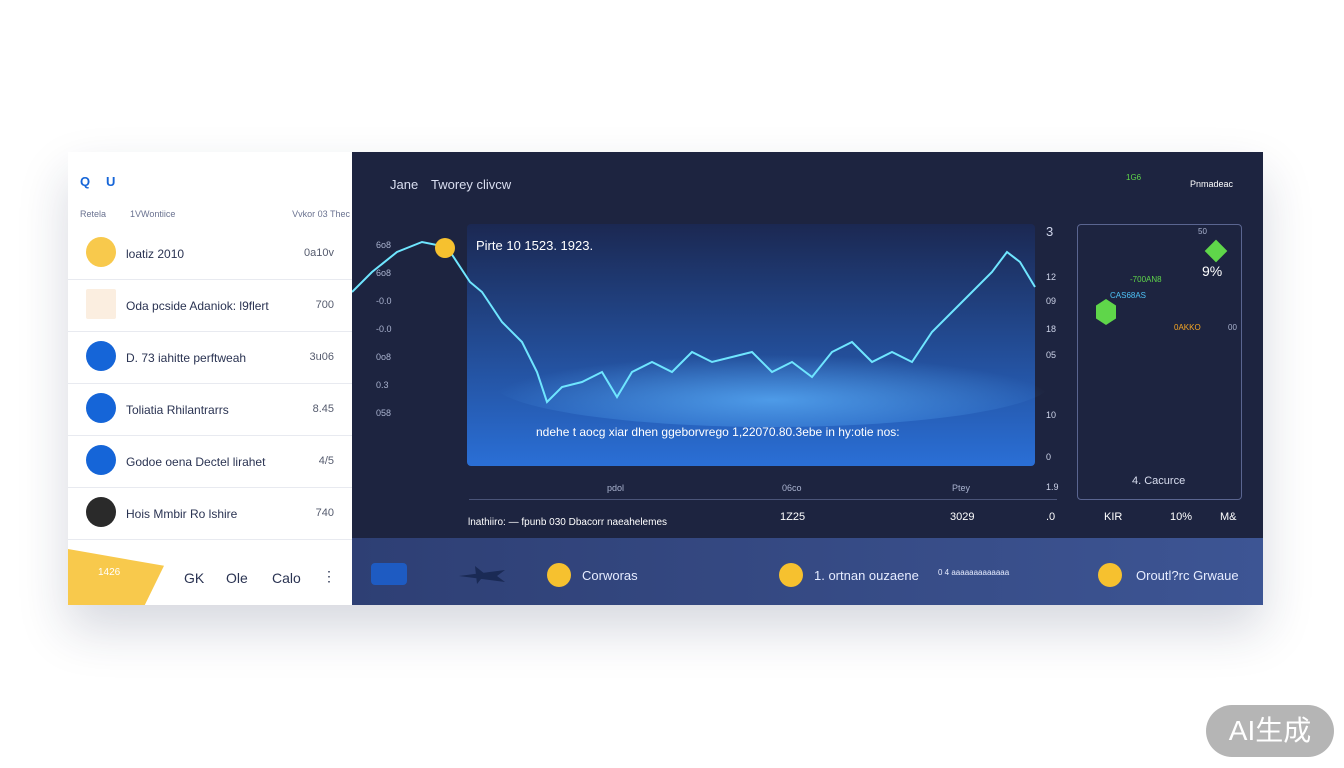 The image size is (1344, 768). I want to click on tab: GK, so click(194, 578).